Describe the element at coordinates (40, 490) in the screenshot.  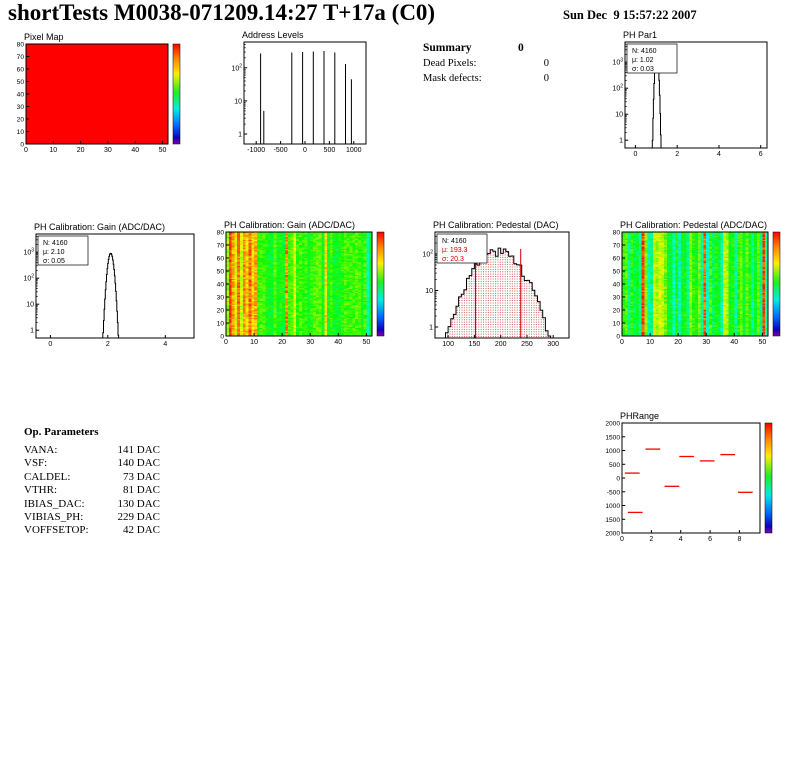
I see `vthr-label: VTHR:` at that location.